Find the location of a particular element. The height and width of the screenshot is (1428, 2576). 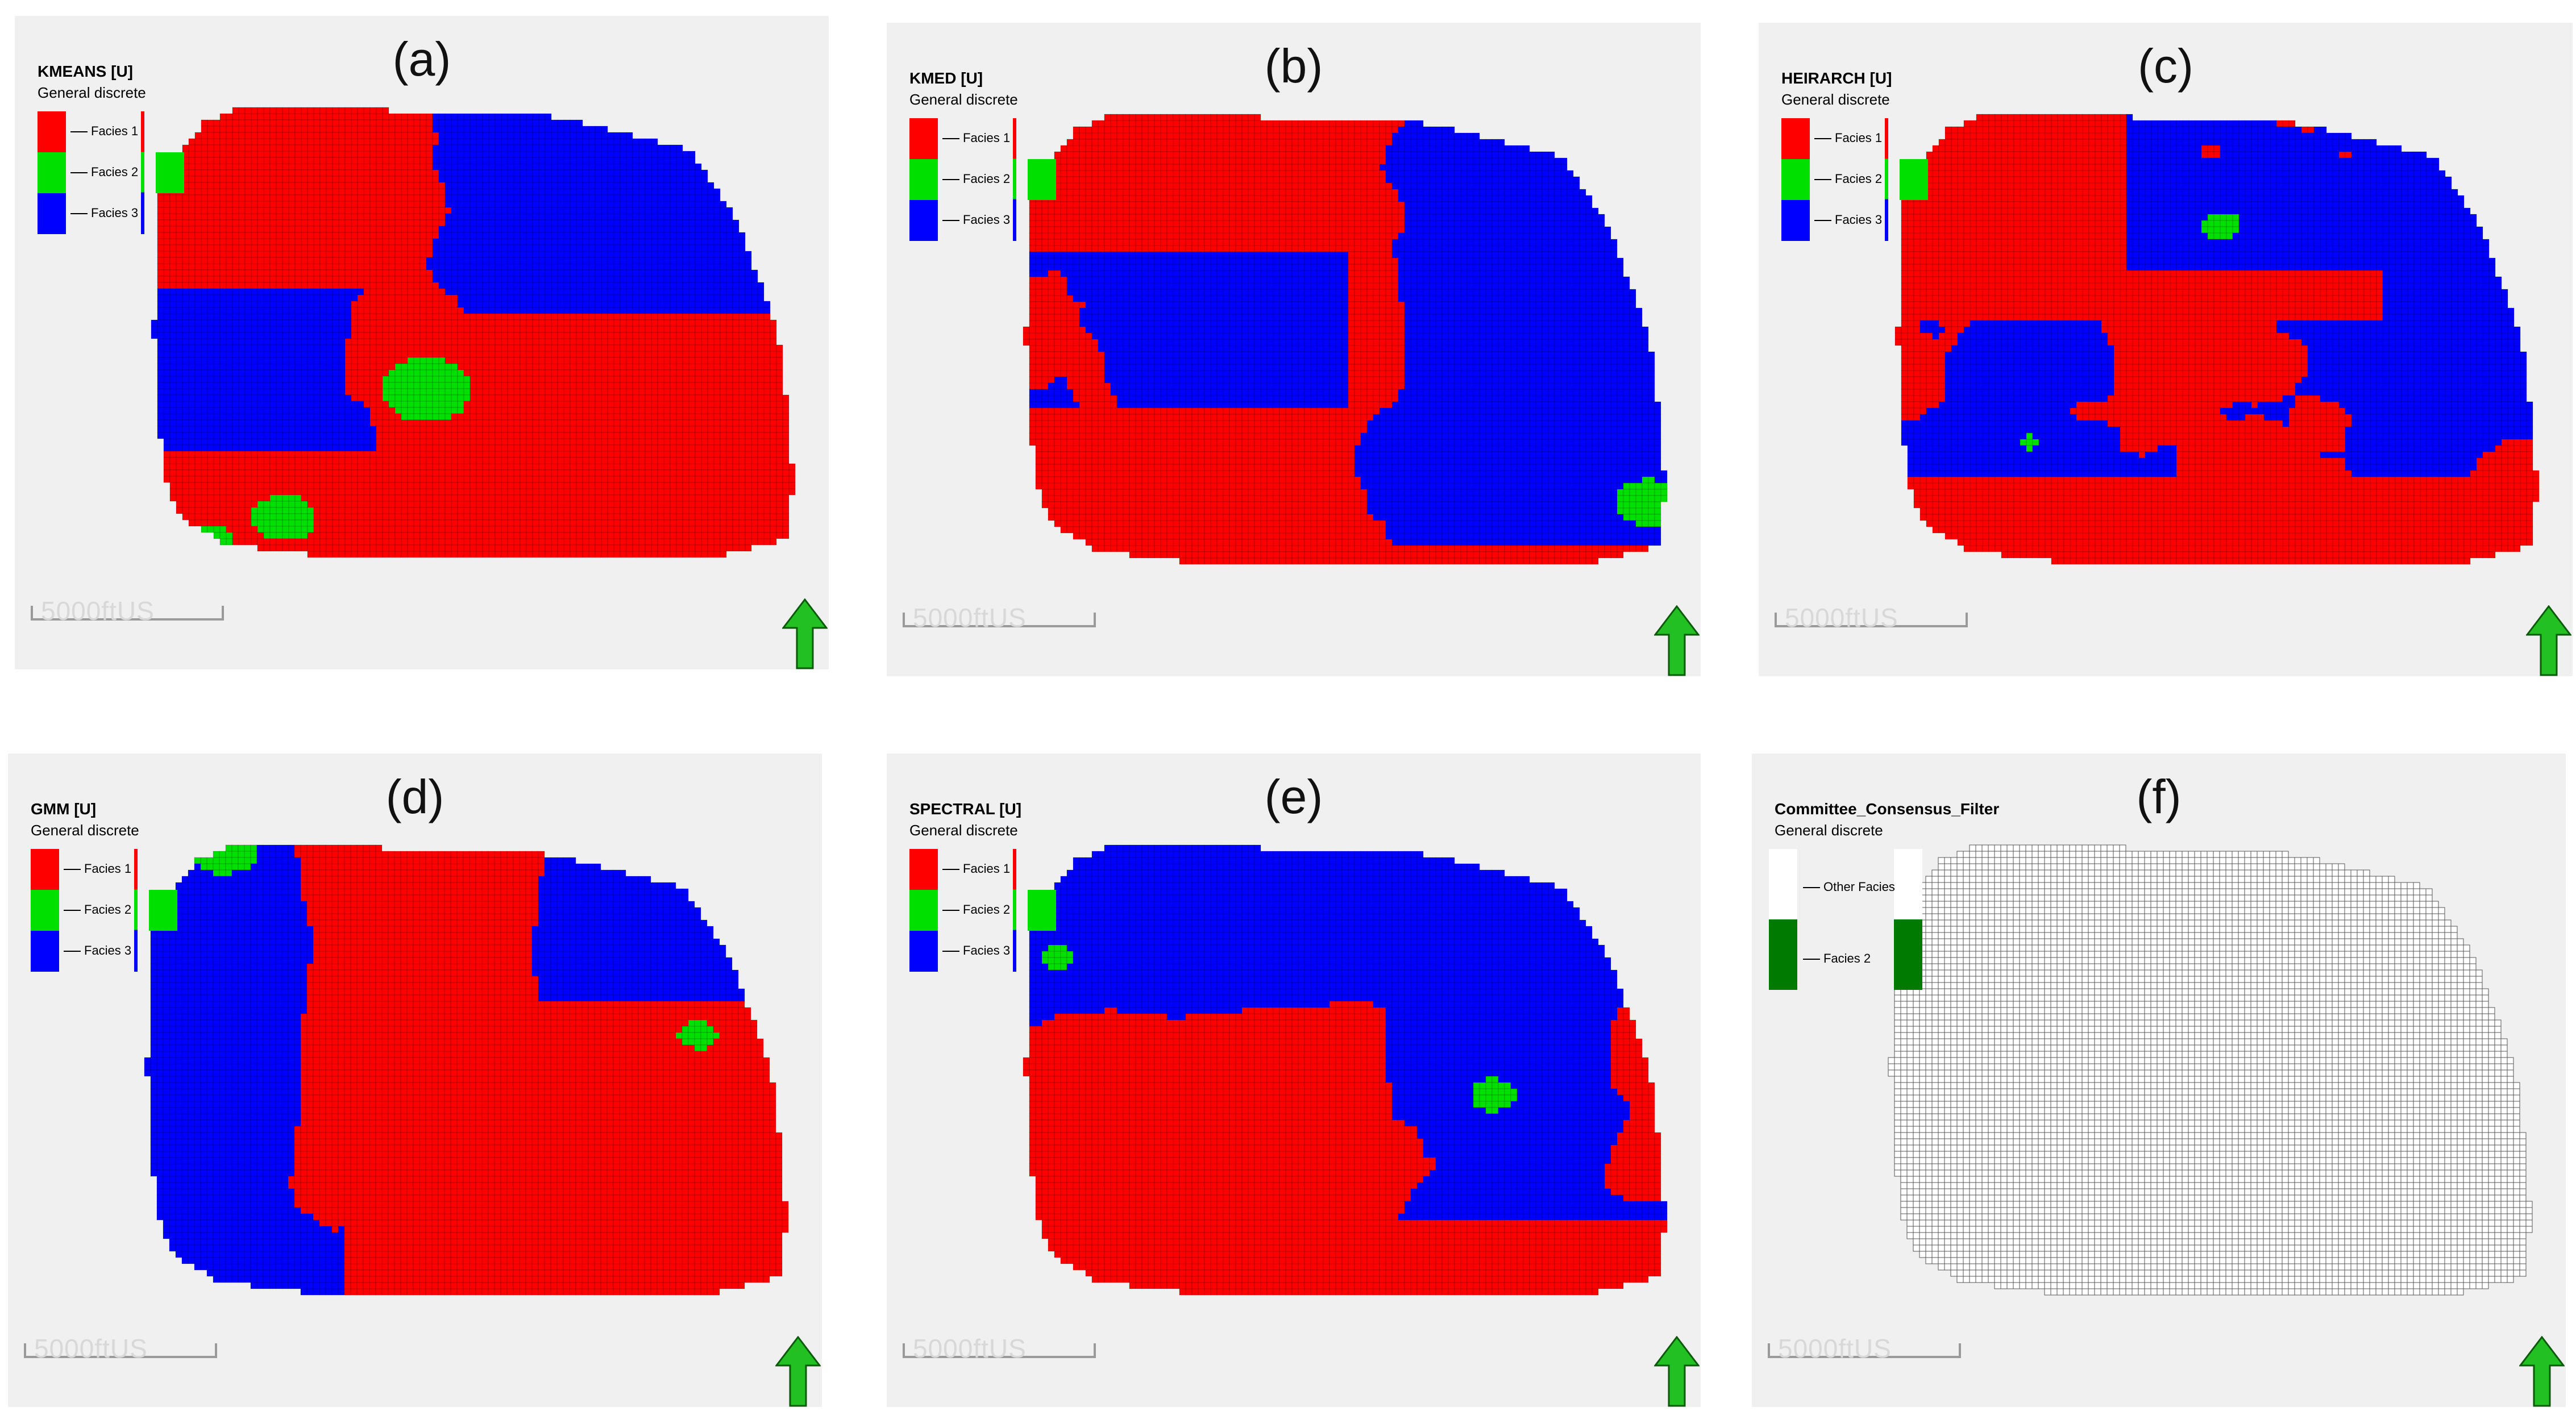

property-title: Committee_Consensus_Filter is located at coordinates (1887, 809).